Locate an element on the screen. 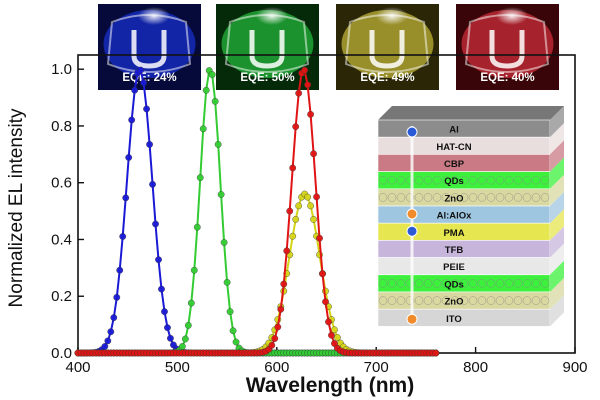 This screenshot has height=400, width=600. device-photo-3: EQE: 49% is located at coordinates (387, 47).